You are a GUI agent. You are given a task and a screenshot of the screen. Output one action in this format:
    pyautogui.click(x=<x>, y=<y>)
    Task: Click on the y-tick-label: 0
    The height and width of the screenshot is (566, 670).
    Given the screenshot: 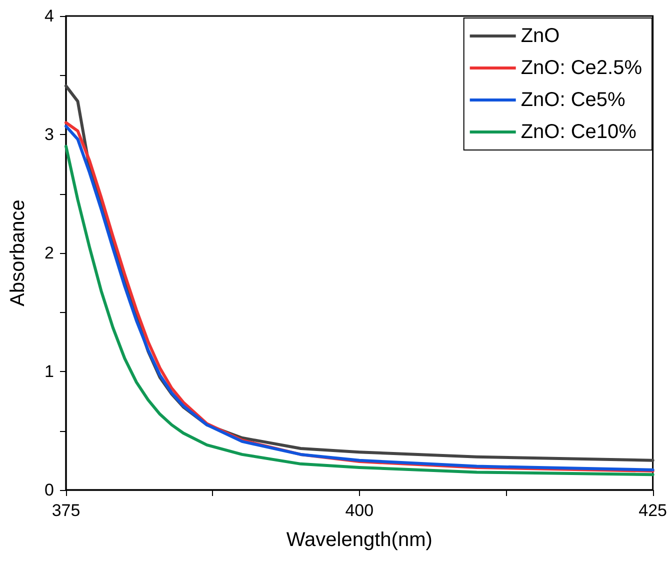 What is the action you would take?
    pyautogui.click(x=49, y=490)
    